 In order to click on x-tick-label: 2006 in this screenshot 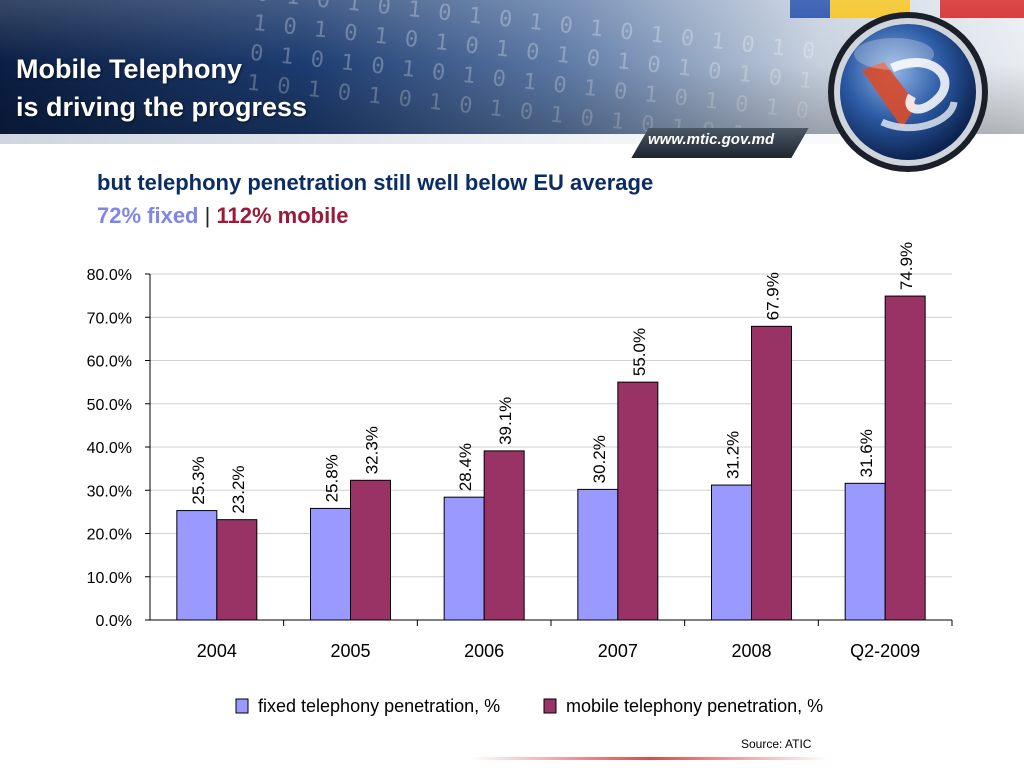, I will do `click(484, 651)`.